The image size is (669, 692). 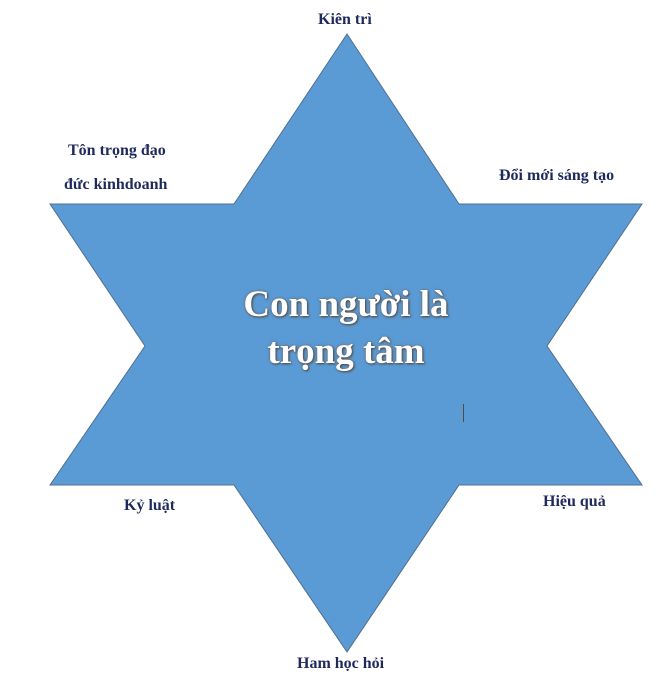 I want to click on label-upper-left-point-line1: Tôn trọng đạo, so click(x=117, y=150).